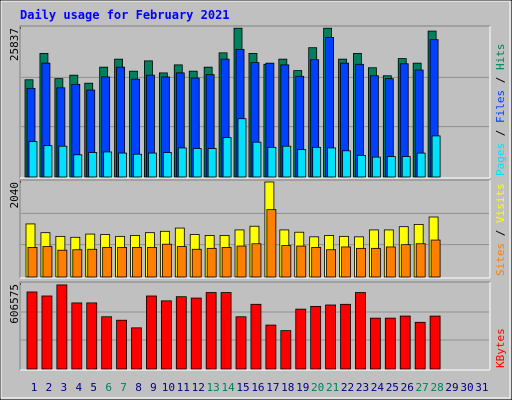 This screenshot has height=400, width=512. What do you see at coordinates (14, 195) in the screenshot?
I see `y-tick-label: 2040` at bounding box center [14, 195].